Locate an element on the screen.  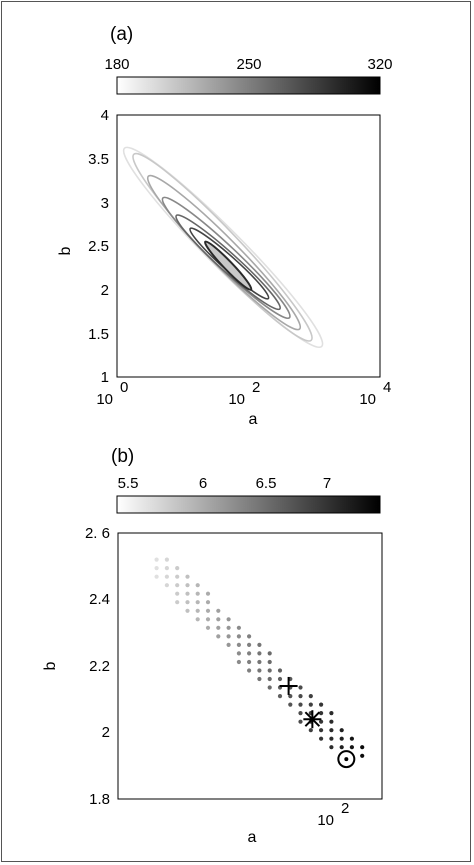
x-tick-a-base-2: 10 is located at coordinates (236, 399).